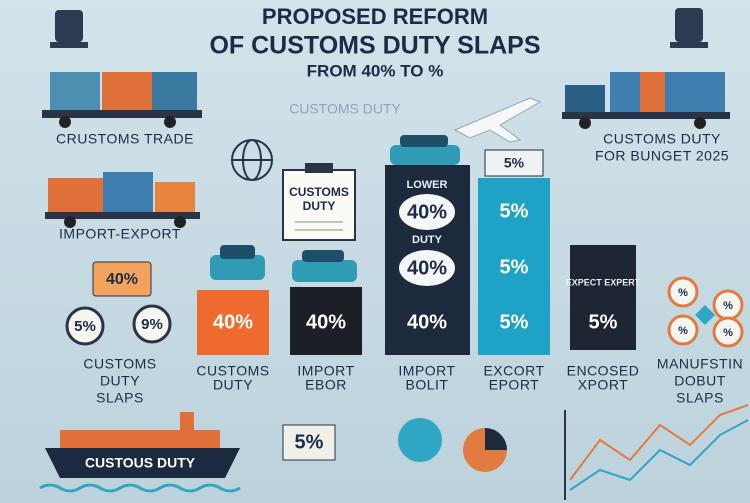 This screenshot has width=750, height=503. What do you see at coordinates (122, 200) in the screenshot?
I see `truck-left` at bounding box center [122, 200].